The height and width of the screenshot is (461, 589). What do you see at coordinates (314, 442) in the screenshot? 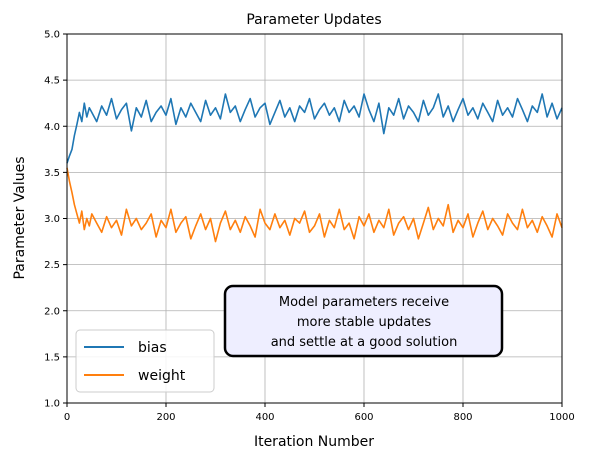
I see `x-axis-title: Iteration Number` at bounding box center [314, 442].